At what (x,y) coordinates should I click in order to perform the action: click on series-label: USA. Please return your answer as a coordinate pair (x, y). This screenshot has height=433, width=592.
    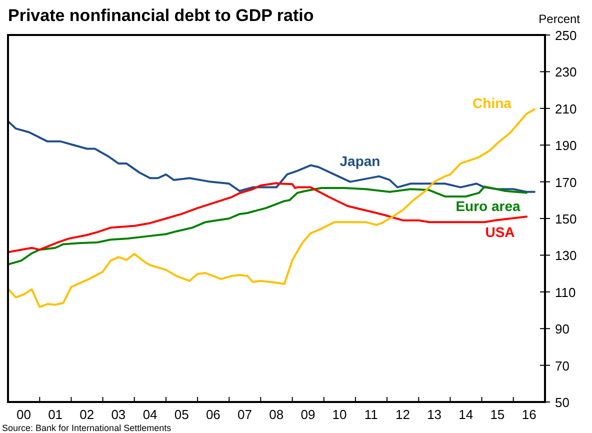
    Looking at the image, I should click on (500, 232).